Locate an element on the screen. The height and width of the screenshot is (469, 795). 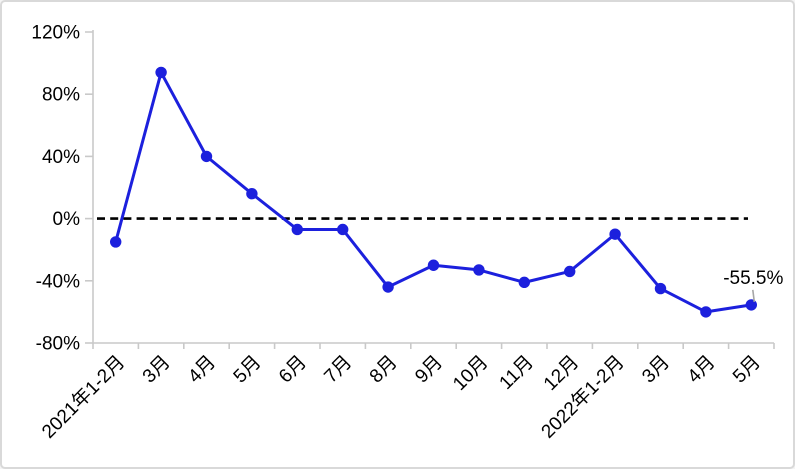
y-axis-label: -40% is located at coordinates (58, 281).